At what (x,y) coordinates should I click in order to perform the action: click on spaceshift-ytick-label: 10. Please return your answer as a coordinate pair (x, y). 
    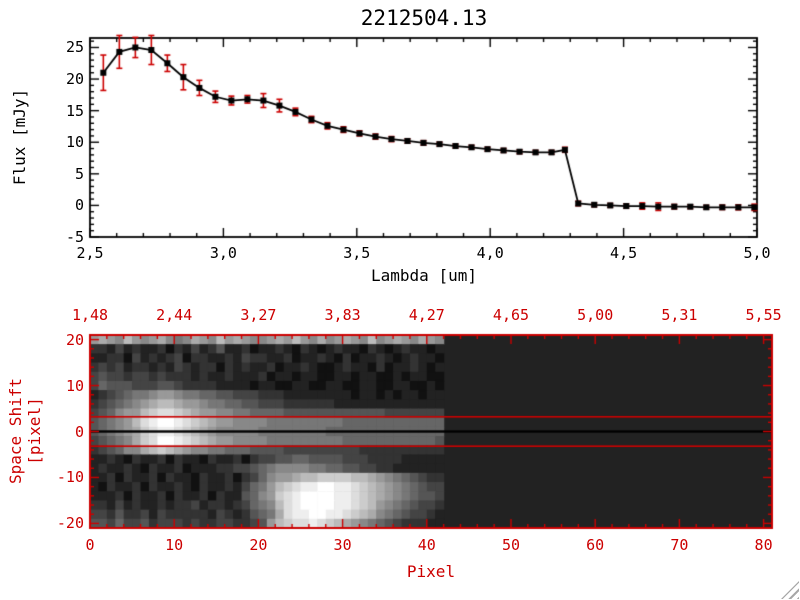
    Looking at the image, I should click on (74, 385).